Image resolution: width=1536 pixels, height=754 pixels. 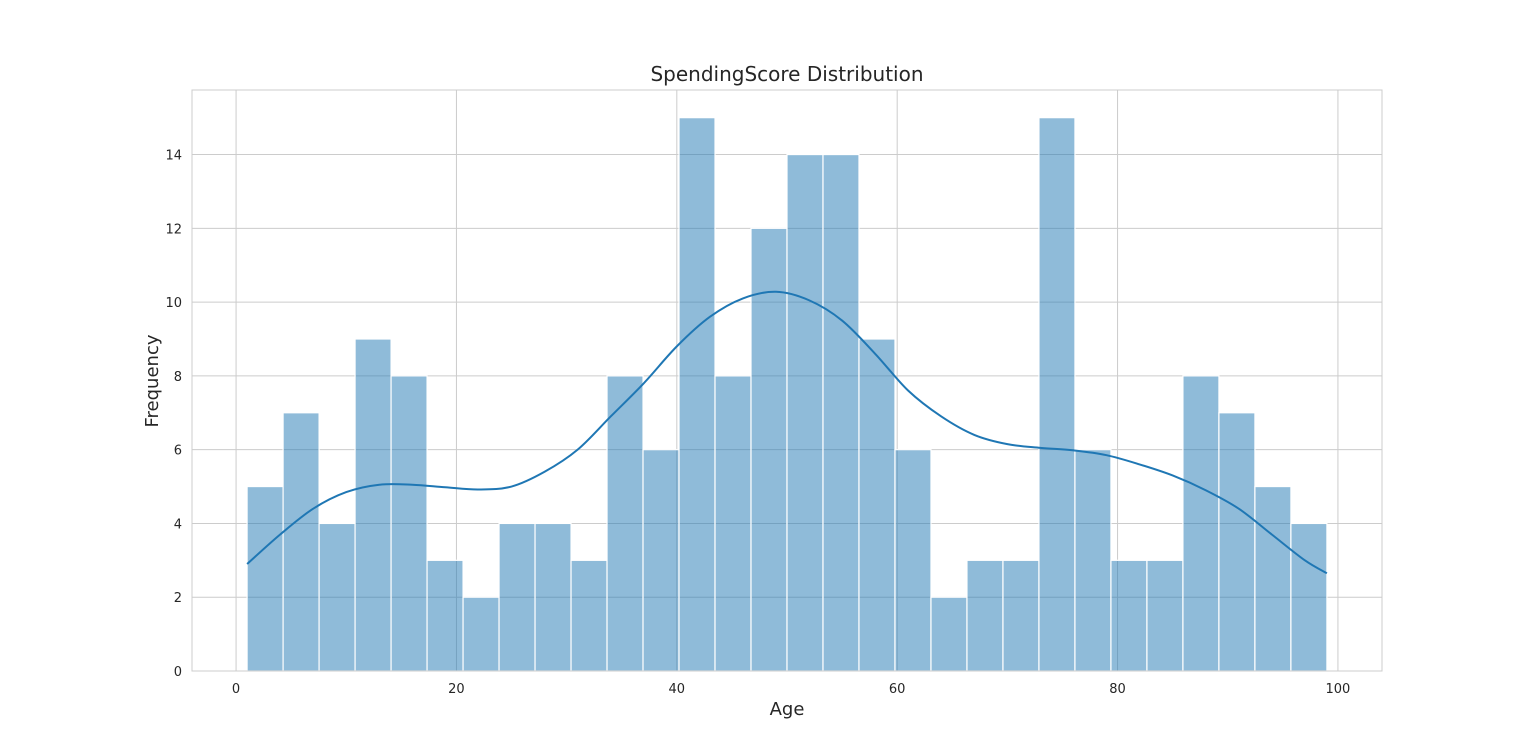 I want to click on x-tick-labels: 0 20 40 60 80 100, so click(x=791, y=689).